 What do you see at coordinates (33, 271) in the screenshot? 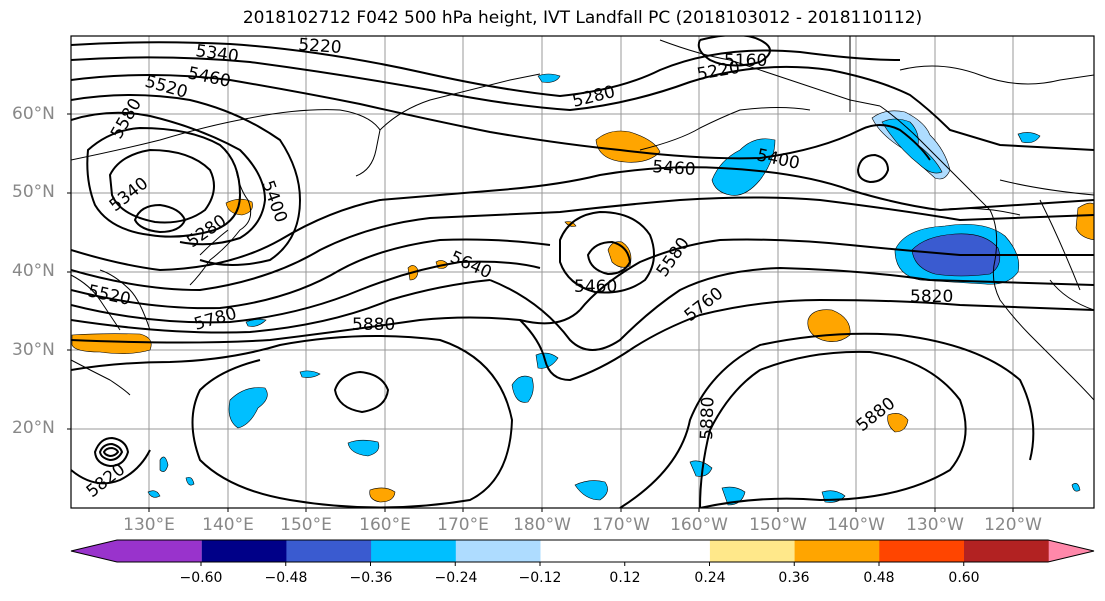
I see `lat-label-40n: 40°N` at bounding box center [33, 271].